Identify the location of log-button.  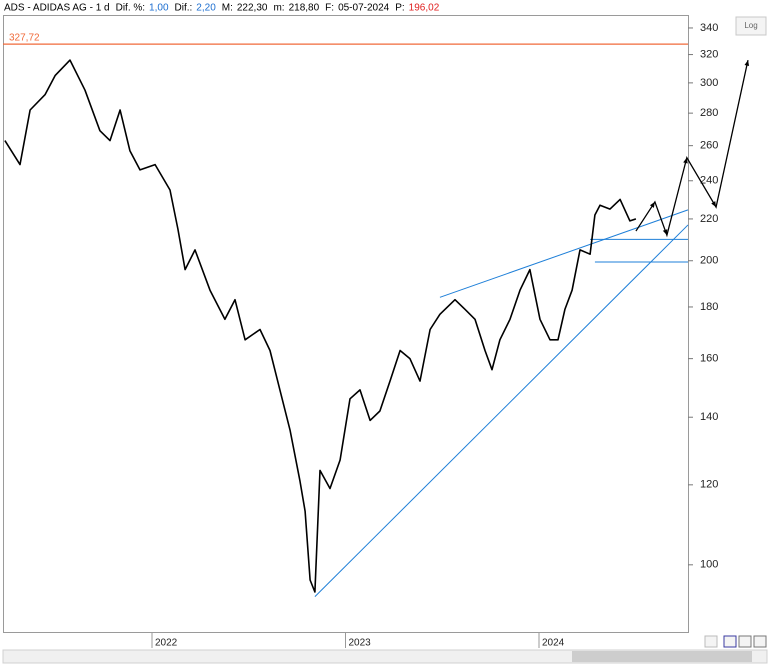
(751, 26).